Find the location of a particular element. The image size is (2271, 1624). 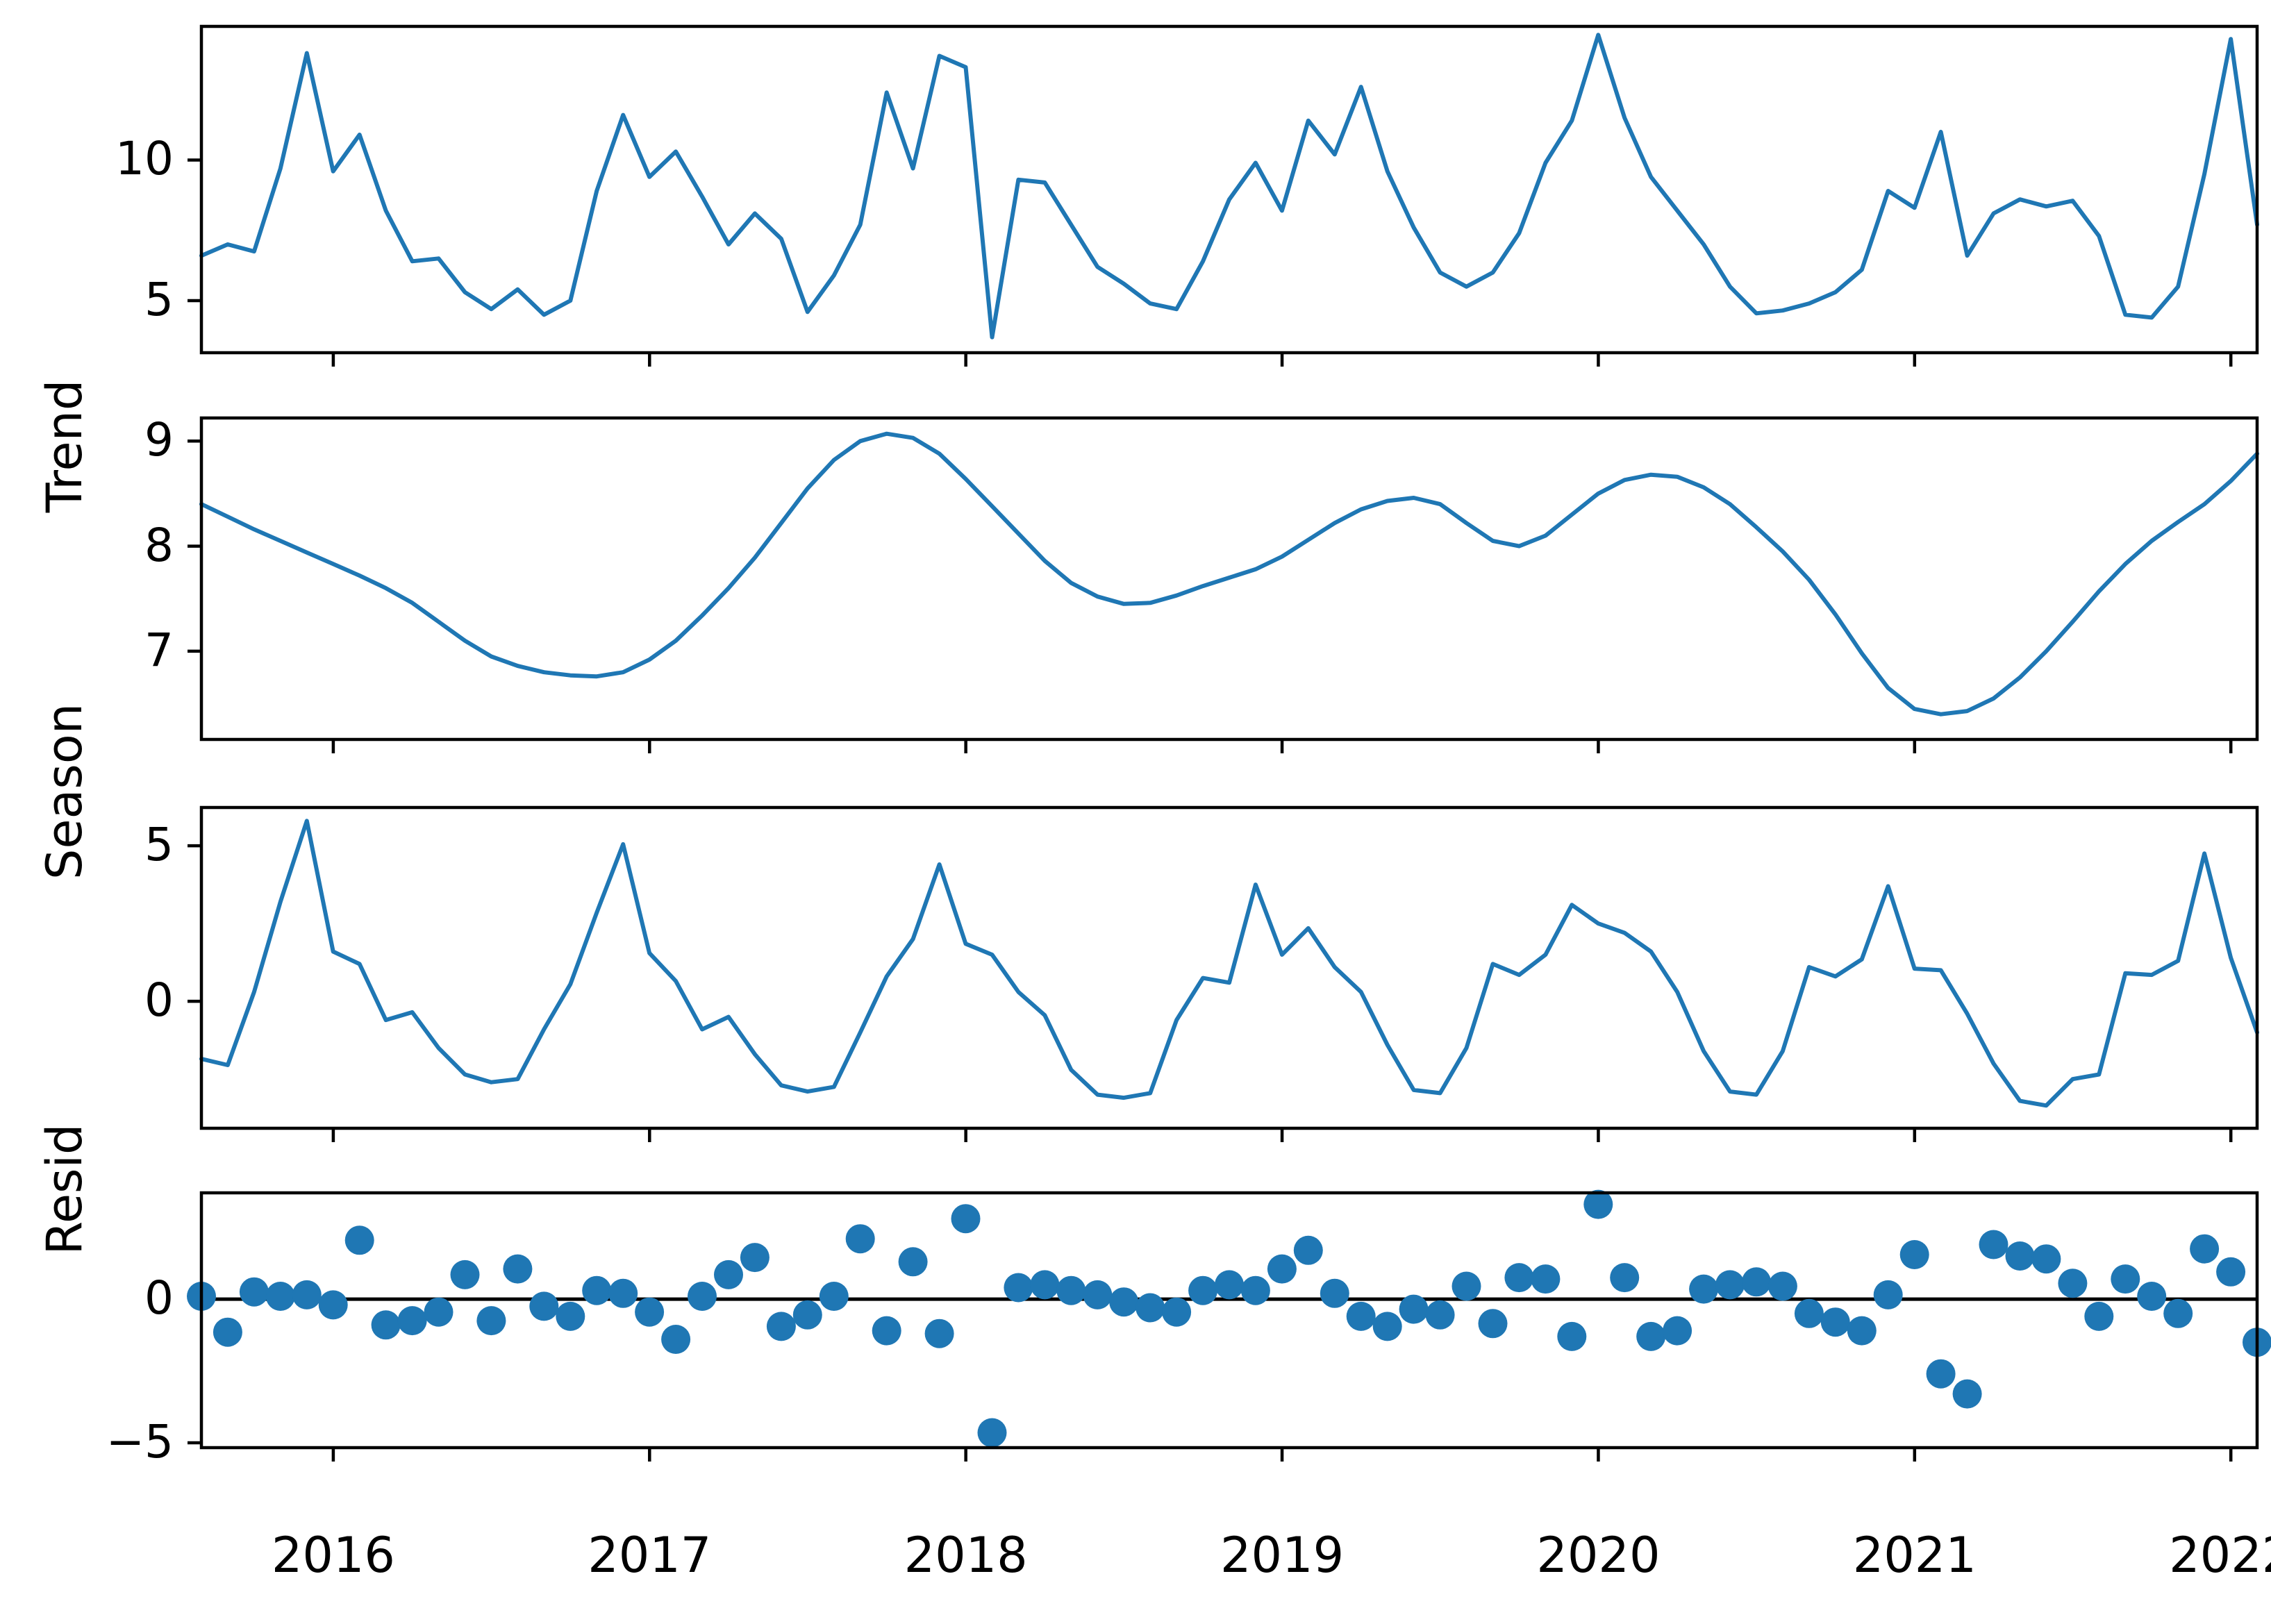

resid-axes-frame is located at coordinates (1229, 1320).